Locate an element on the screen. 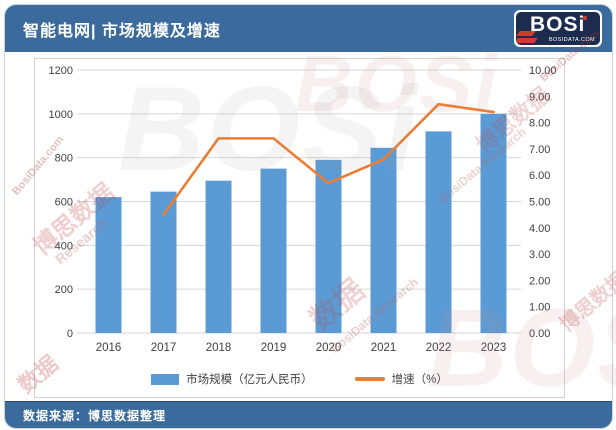 The height and width of the screenshot is (430, 616). x-axis-label: 2017 is located at coordinates (164, 348).